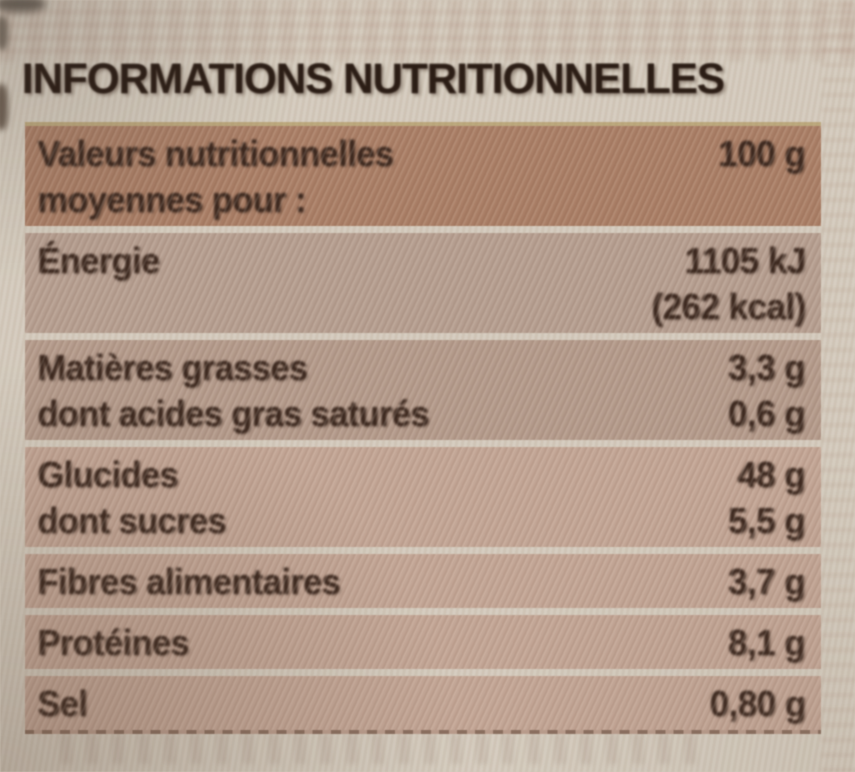 The image size is (855, 772). What do you see at coordinates (771, 474) in the screenshot?
I see `nutrient-value: 48 g` at bounding box center [771, 474].